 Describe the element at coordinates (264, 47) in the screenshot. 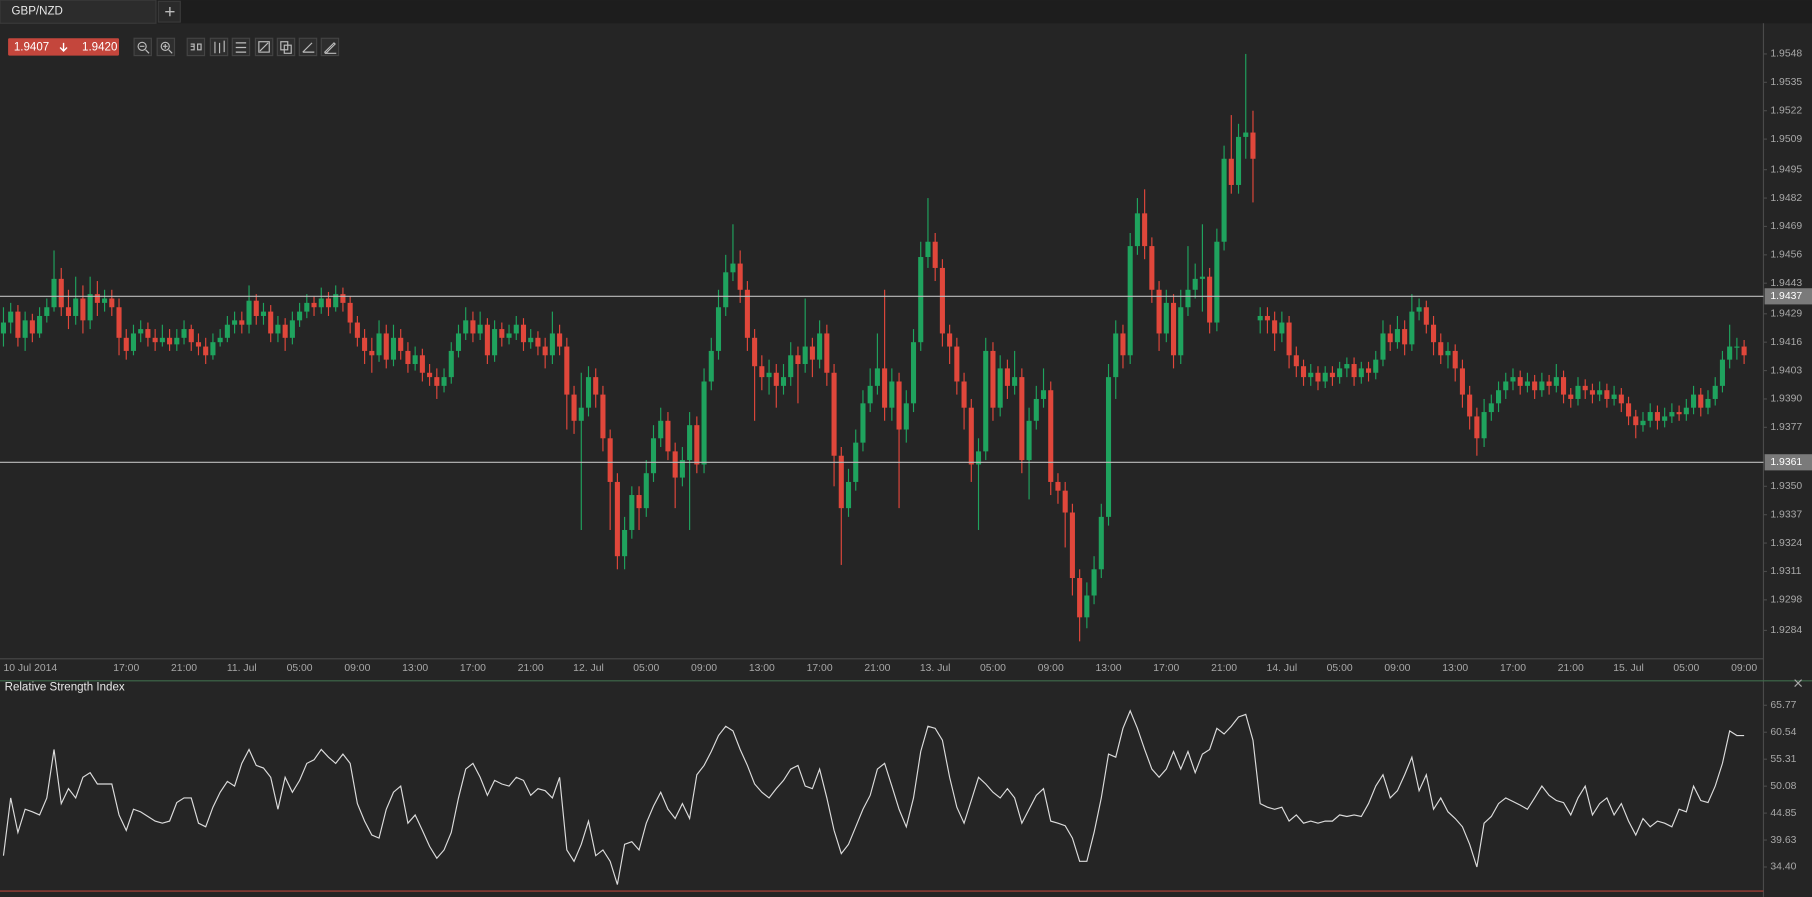

I see `draw-tool` at that location.